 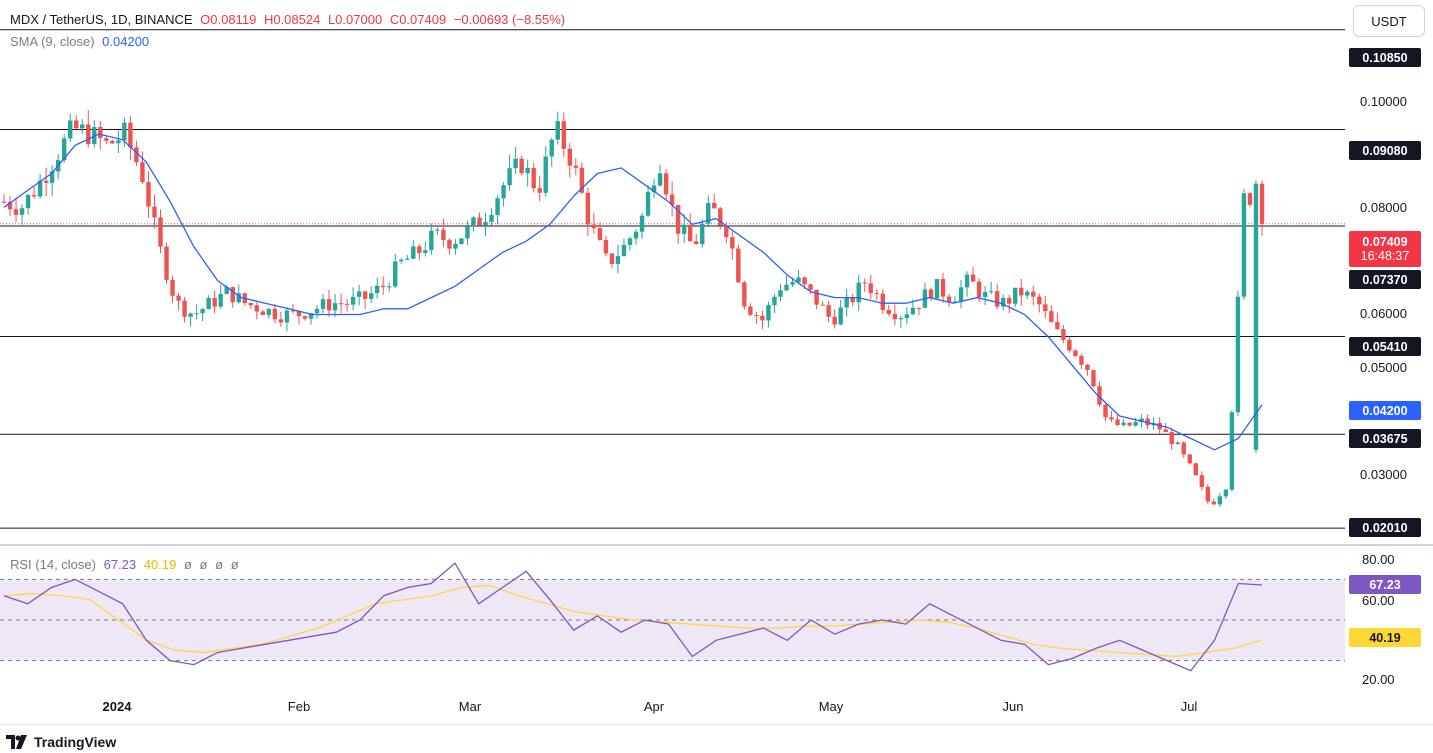 I want to click on currency-button: USDT, so click(x=1389, y=21).